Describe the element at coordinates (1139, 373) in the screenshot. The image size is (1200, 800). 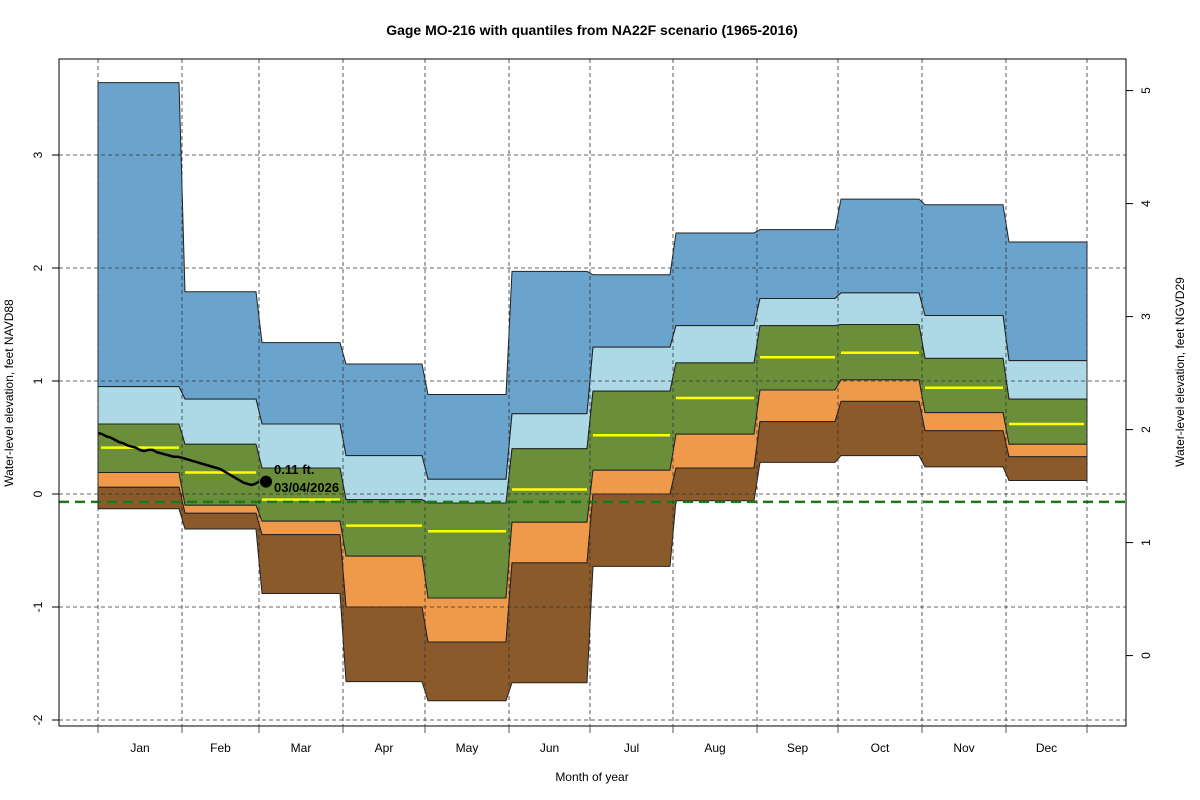
I see `right-axis: 0 1 2 3 4 5` at that location.